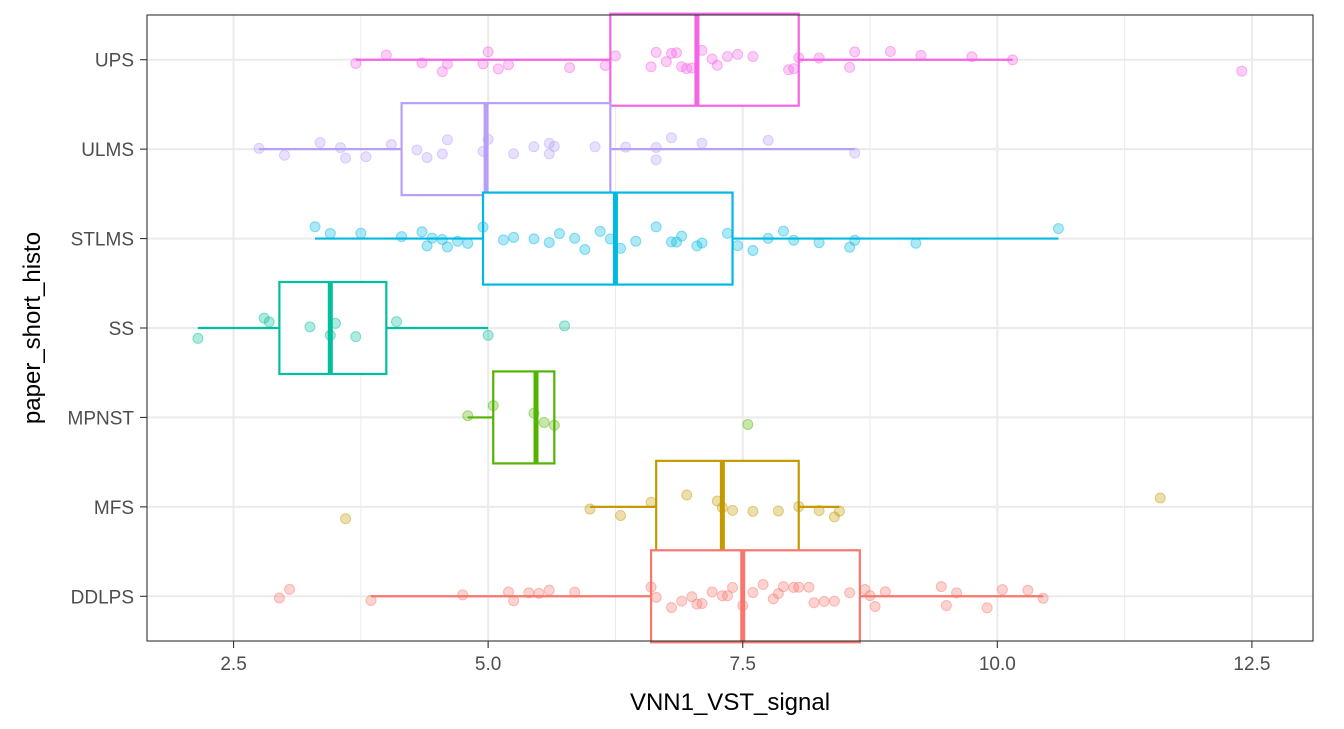 The height and width of the screenshot is (729, 1344). I want to click on y-tick-label: SS, so click(121, 329).